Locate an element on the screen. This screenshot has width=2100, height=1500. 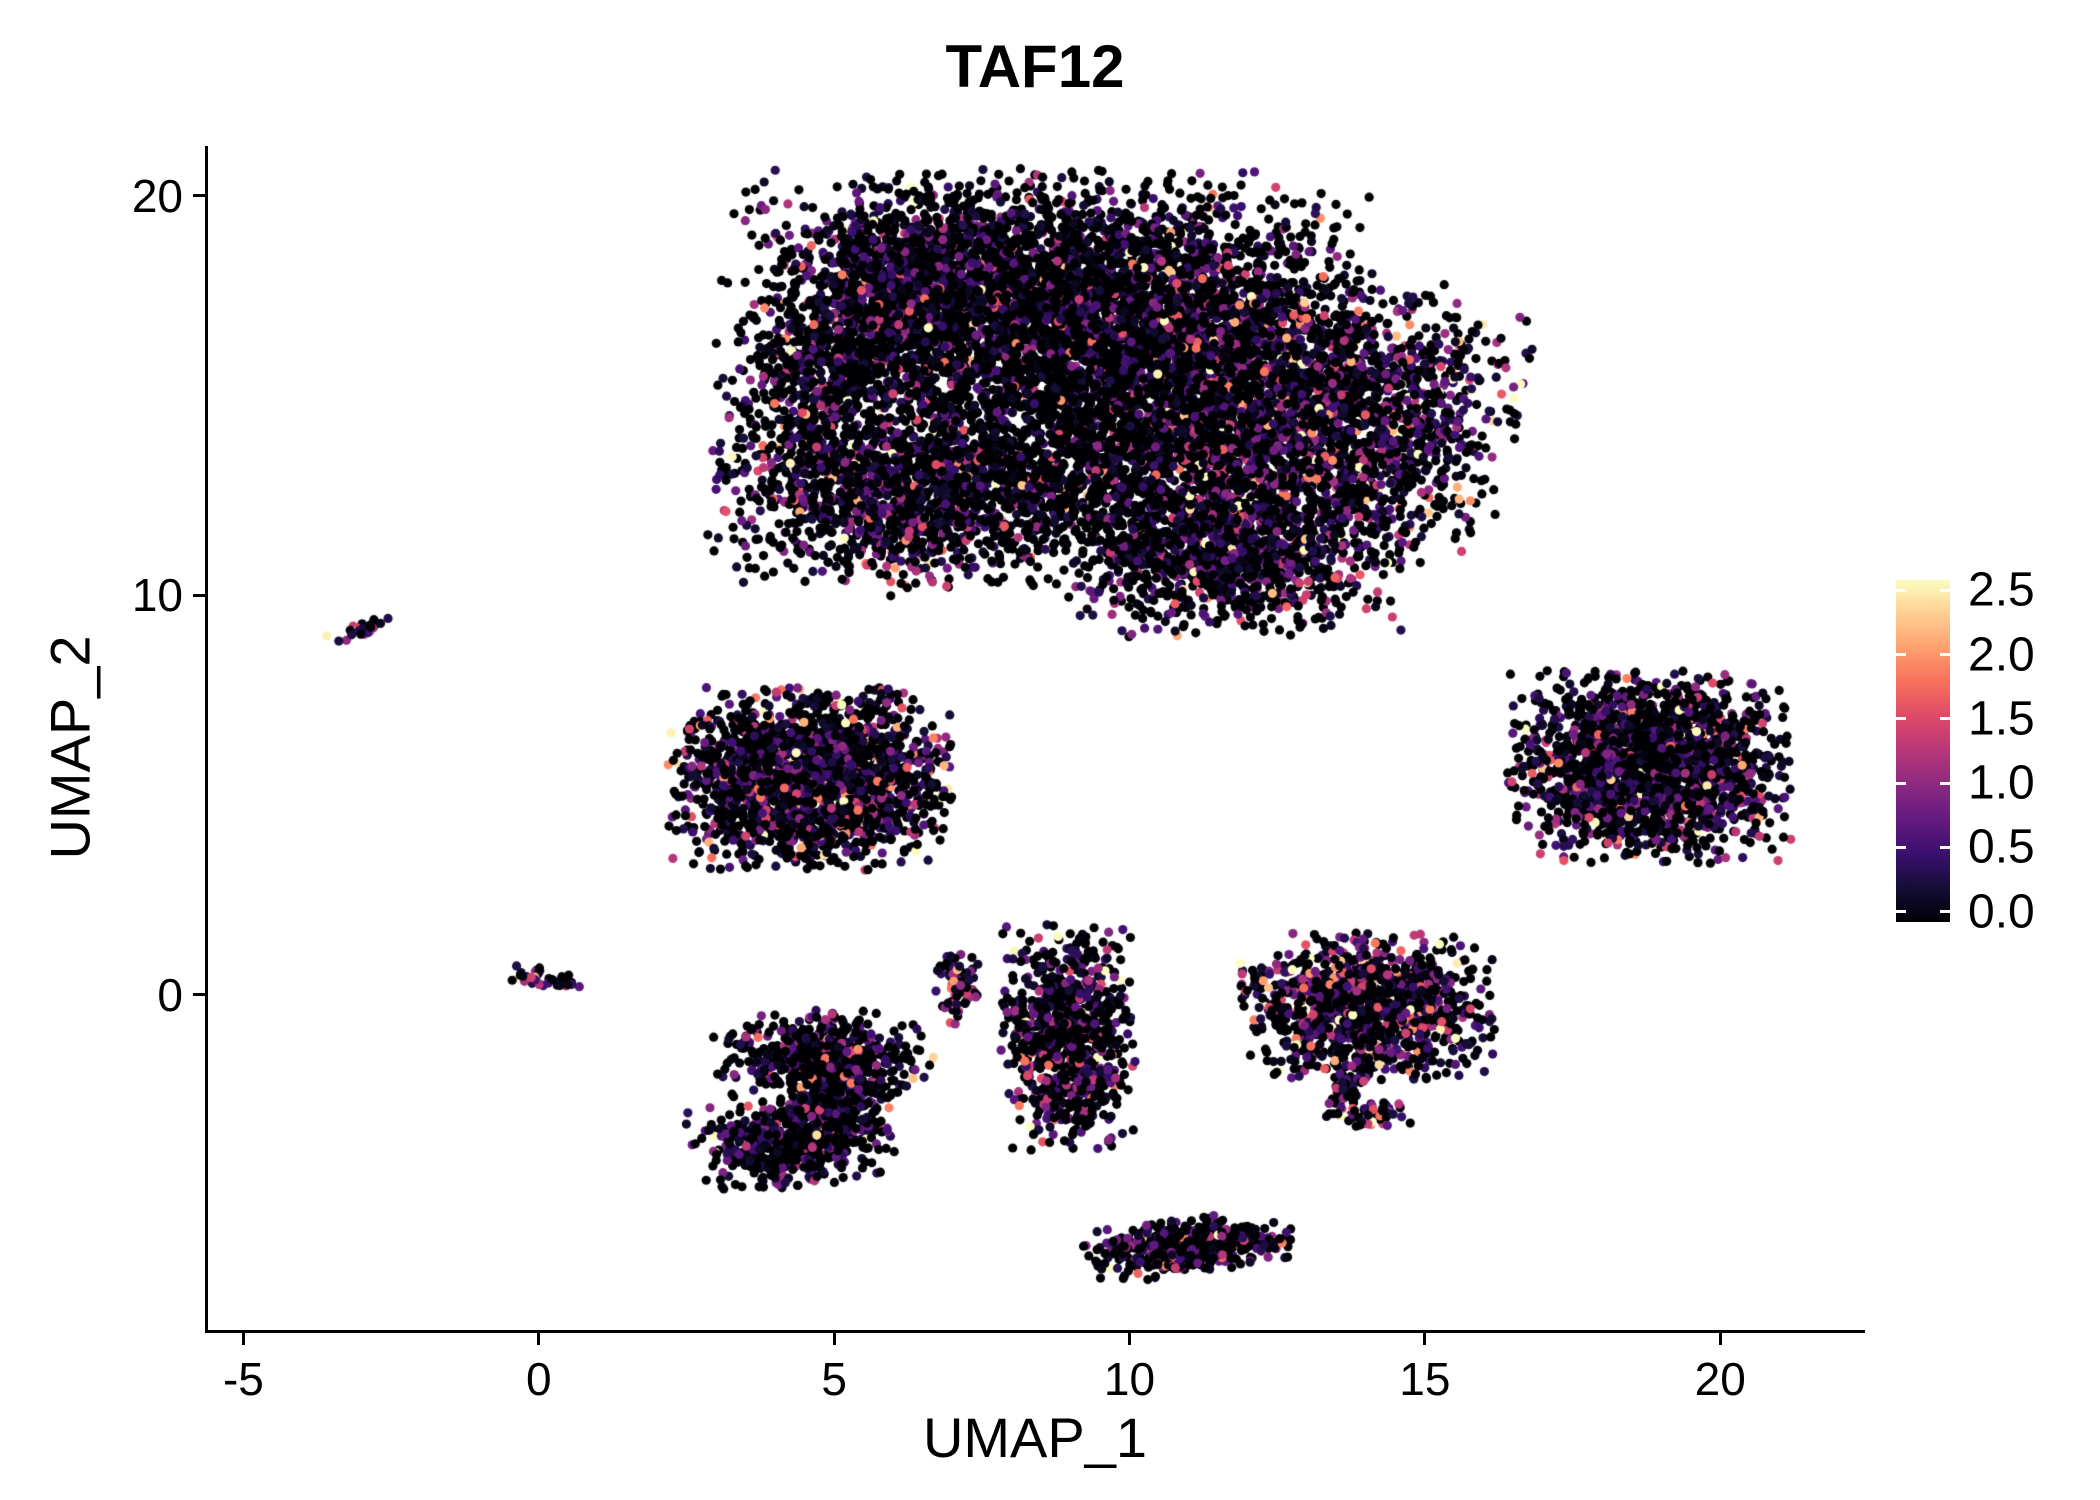
colorbar-tick-label: 1.0 is located at coordinates (2001, 783).